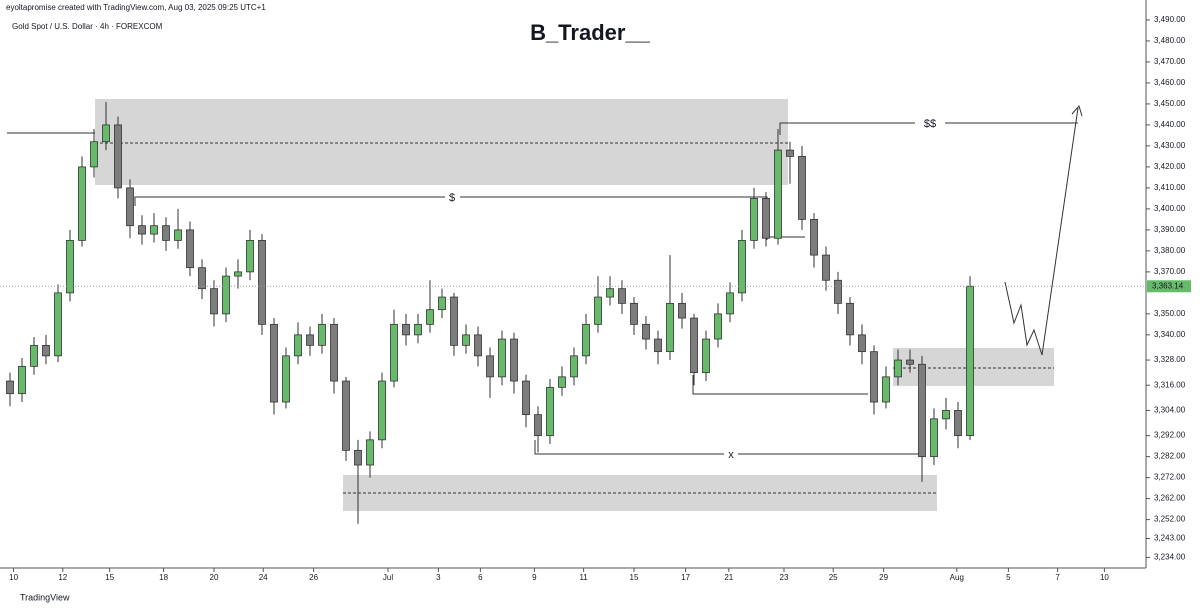 This screenshot has width=1200, height=615. What do you see at coordinates (1041, 231) in the screenshot?
I see `projection` at bounding box center [1041, 231].